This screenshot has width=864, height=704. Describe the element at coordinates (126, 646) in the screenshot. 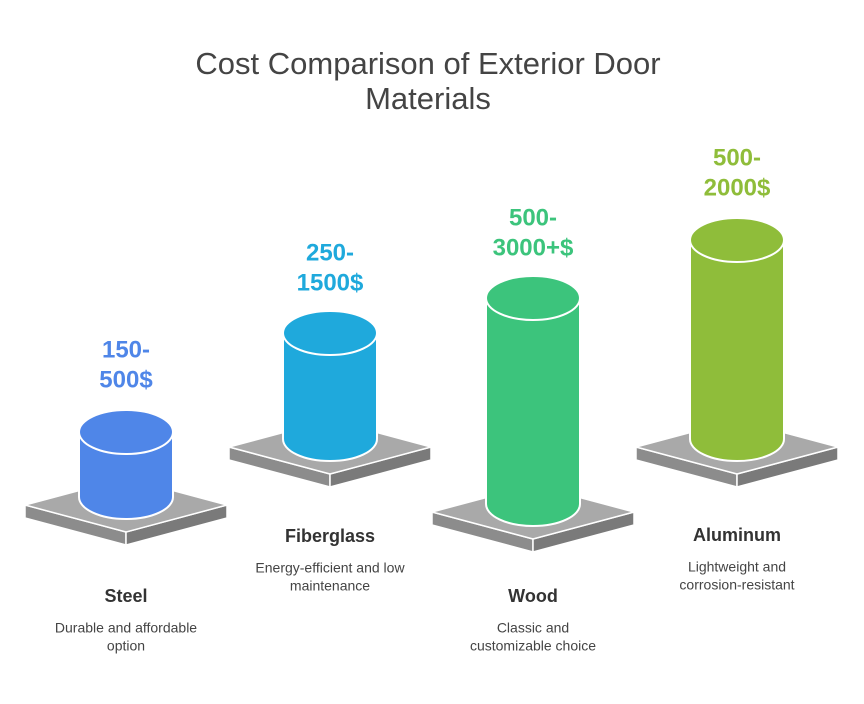

I see `item-description: option` at that location.